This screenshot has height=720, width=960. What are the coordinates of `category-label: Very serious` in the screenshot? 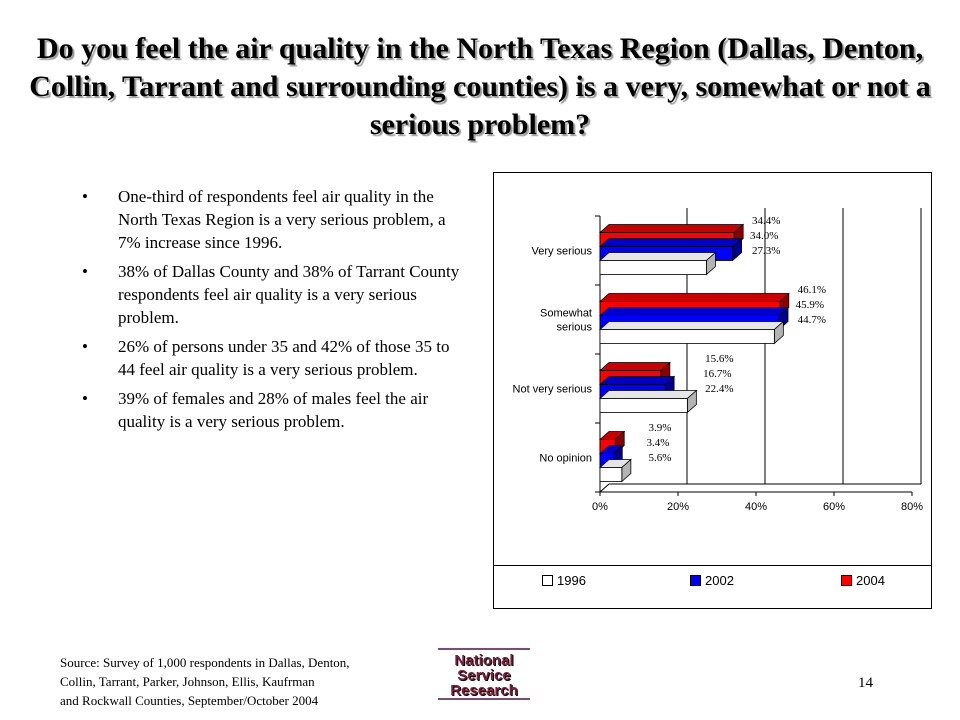 It's located at (561, 252).